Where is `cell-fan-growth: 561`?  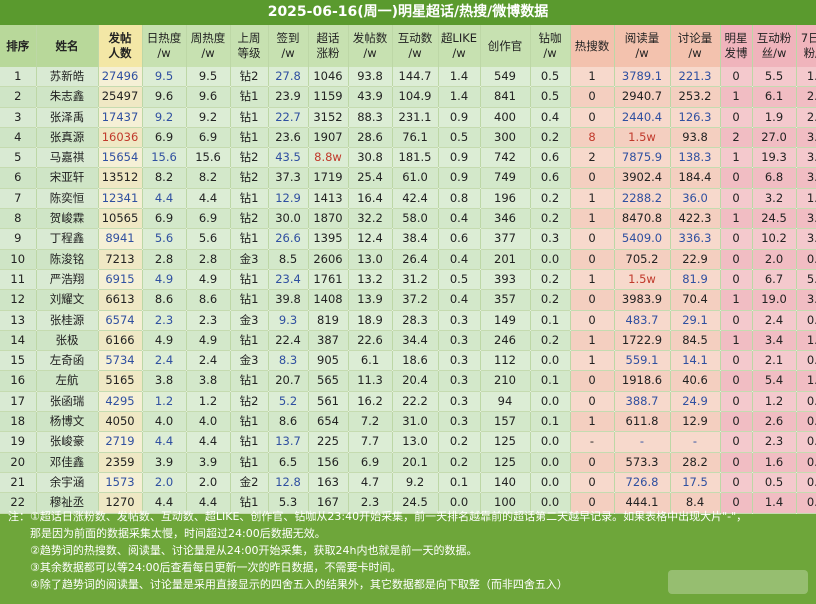
cell-fan-growth: 561 is located at coordinates (328, 402).